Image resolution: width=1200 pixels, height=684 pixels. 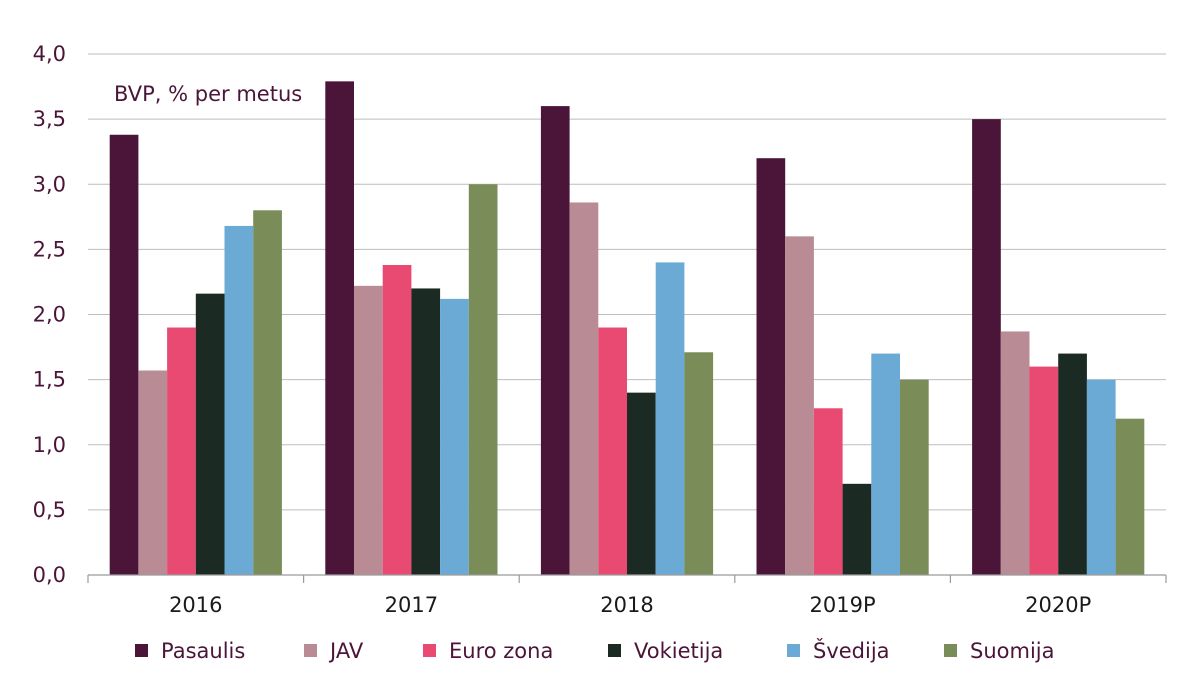 What do you see at coordinates (626, 605) in the screenshot?
I see `x-tick-label: 2018` at bounding box center [626, 605].